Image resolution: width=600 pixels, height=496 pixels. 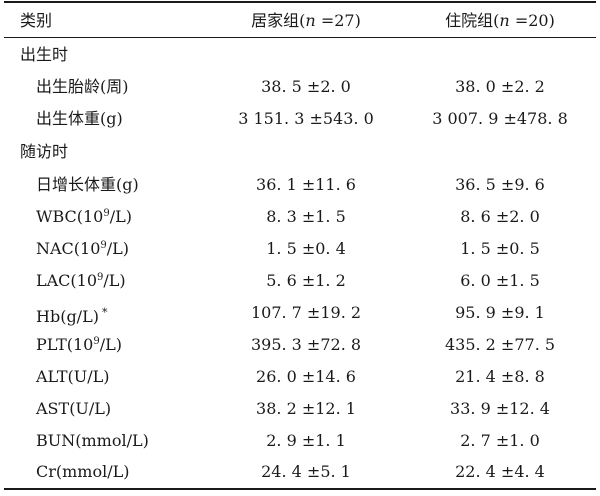 I want to click on hosp-value: 435. 2 ±77. 5, so click(x=500, y=344).